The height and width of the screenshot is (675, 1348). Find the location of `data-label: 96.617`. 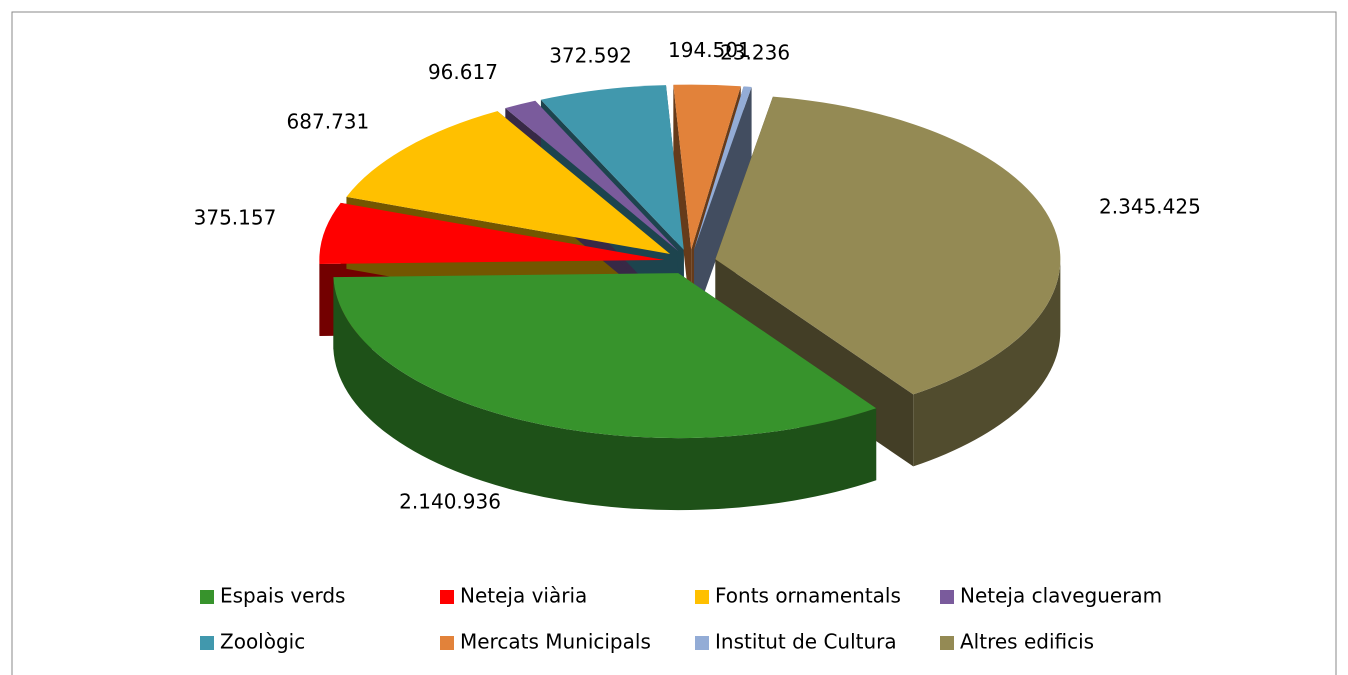

data-label: 96.617 is located at coordinates (463, 72).